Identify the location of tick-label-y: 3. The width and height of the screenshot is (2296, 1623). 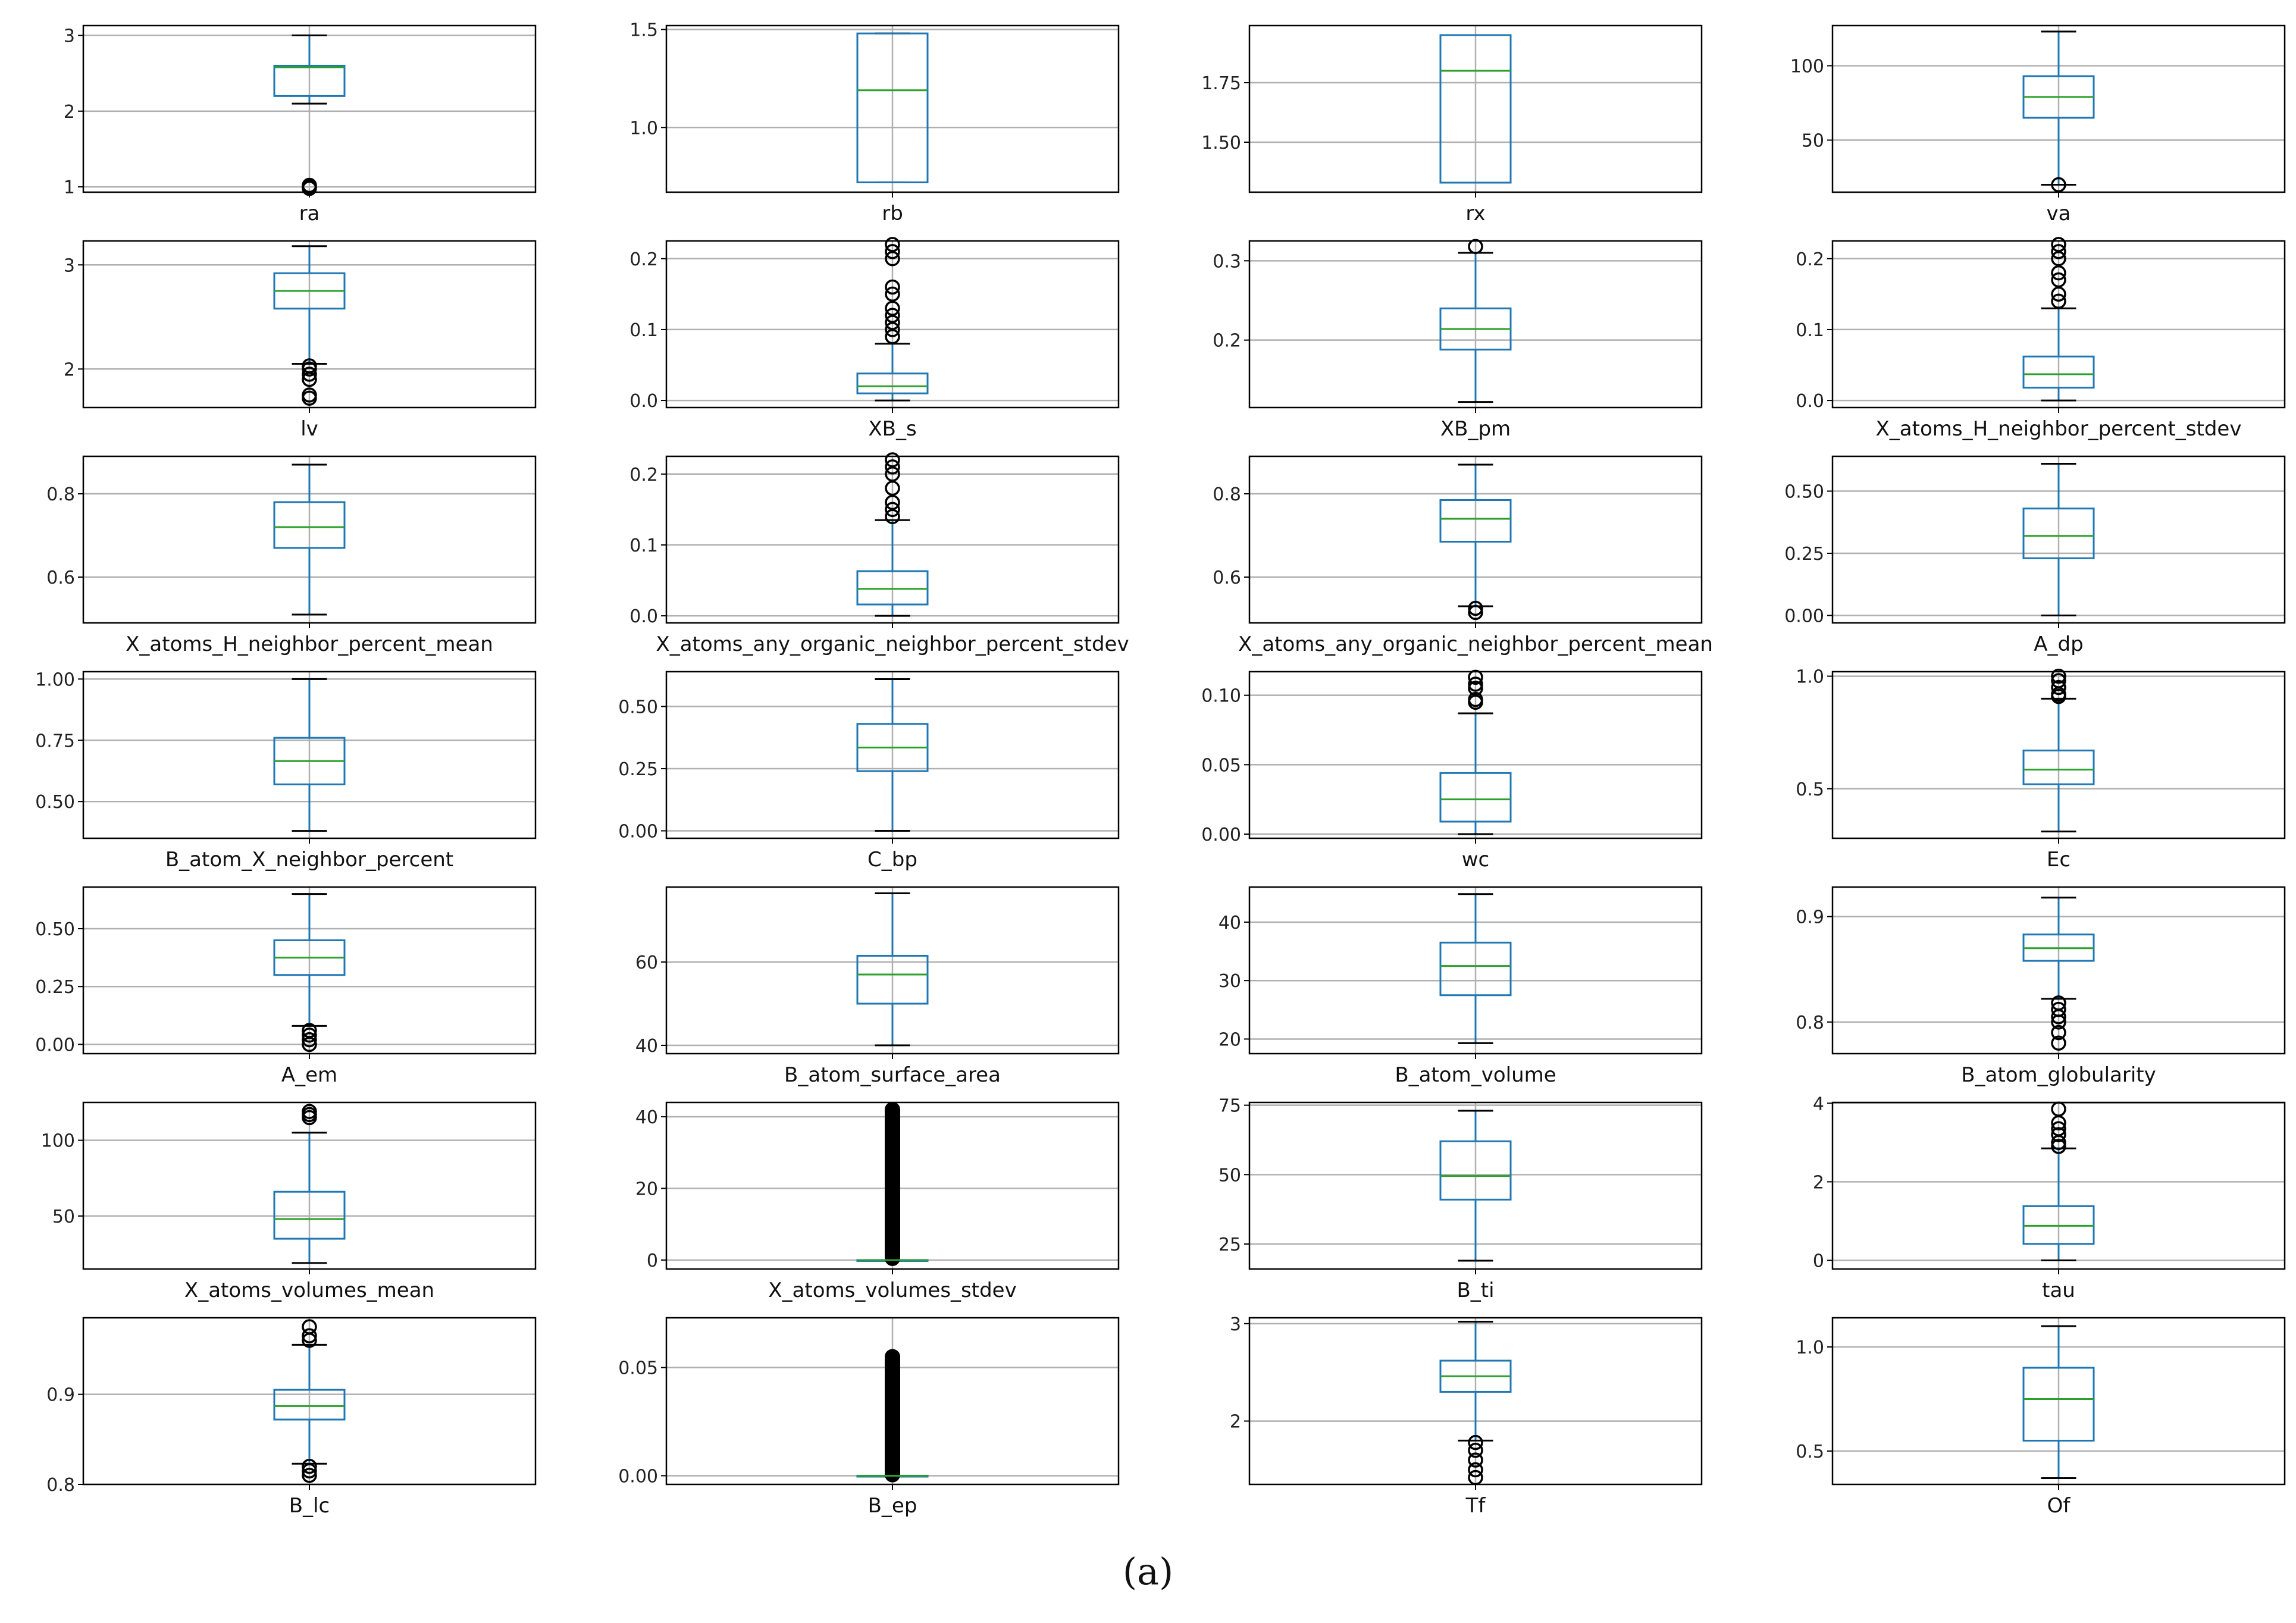
(69, 265).